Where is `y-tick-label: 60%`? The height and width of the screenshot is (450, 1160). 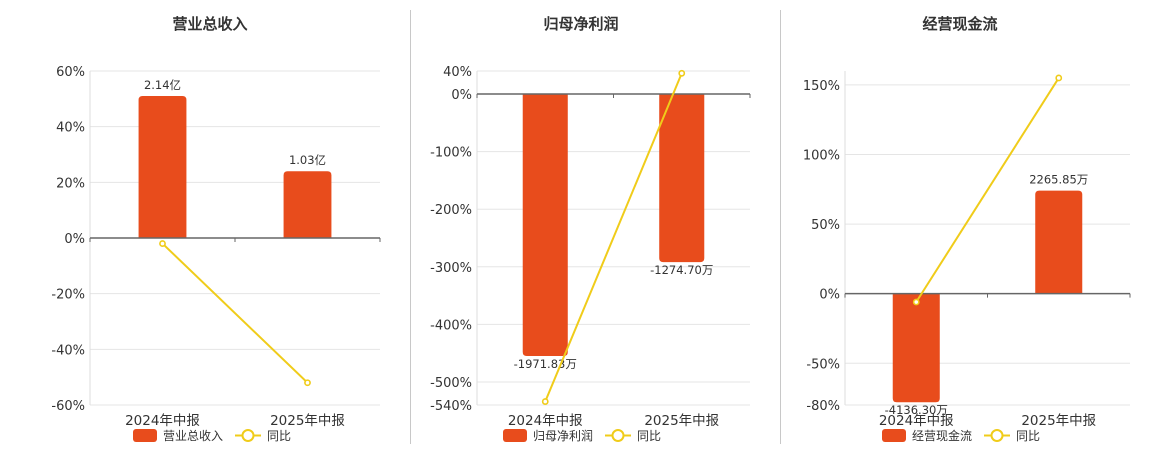 y-tick-label: 60% is located at coordinates (70, 72).